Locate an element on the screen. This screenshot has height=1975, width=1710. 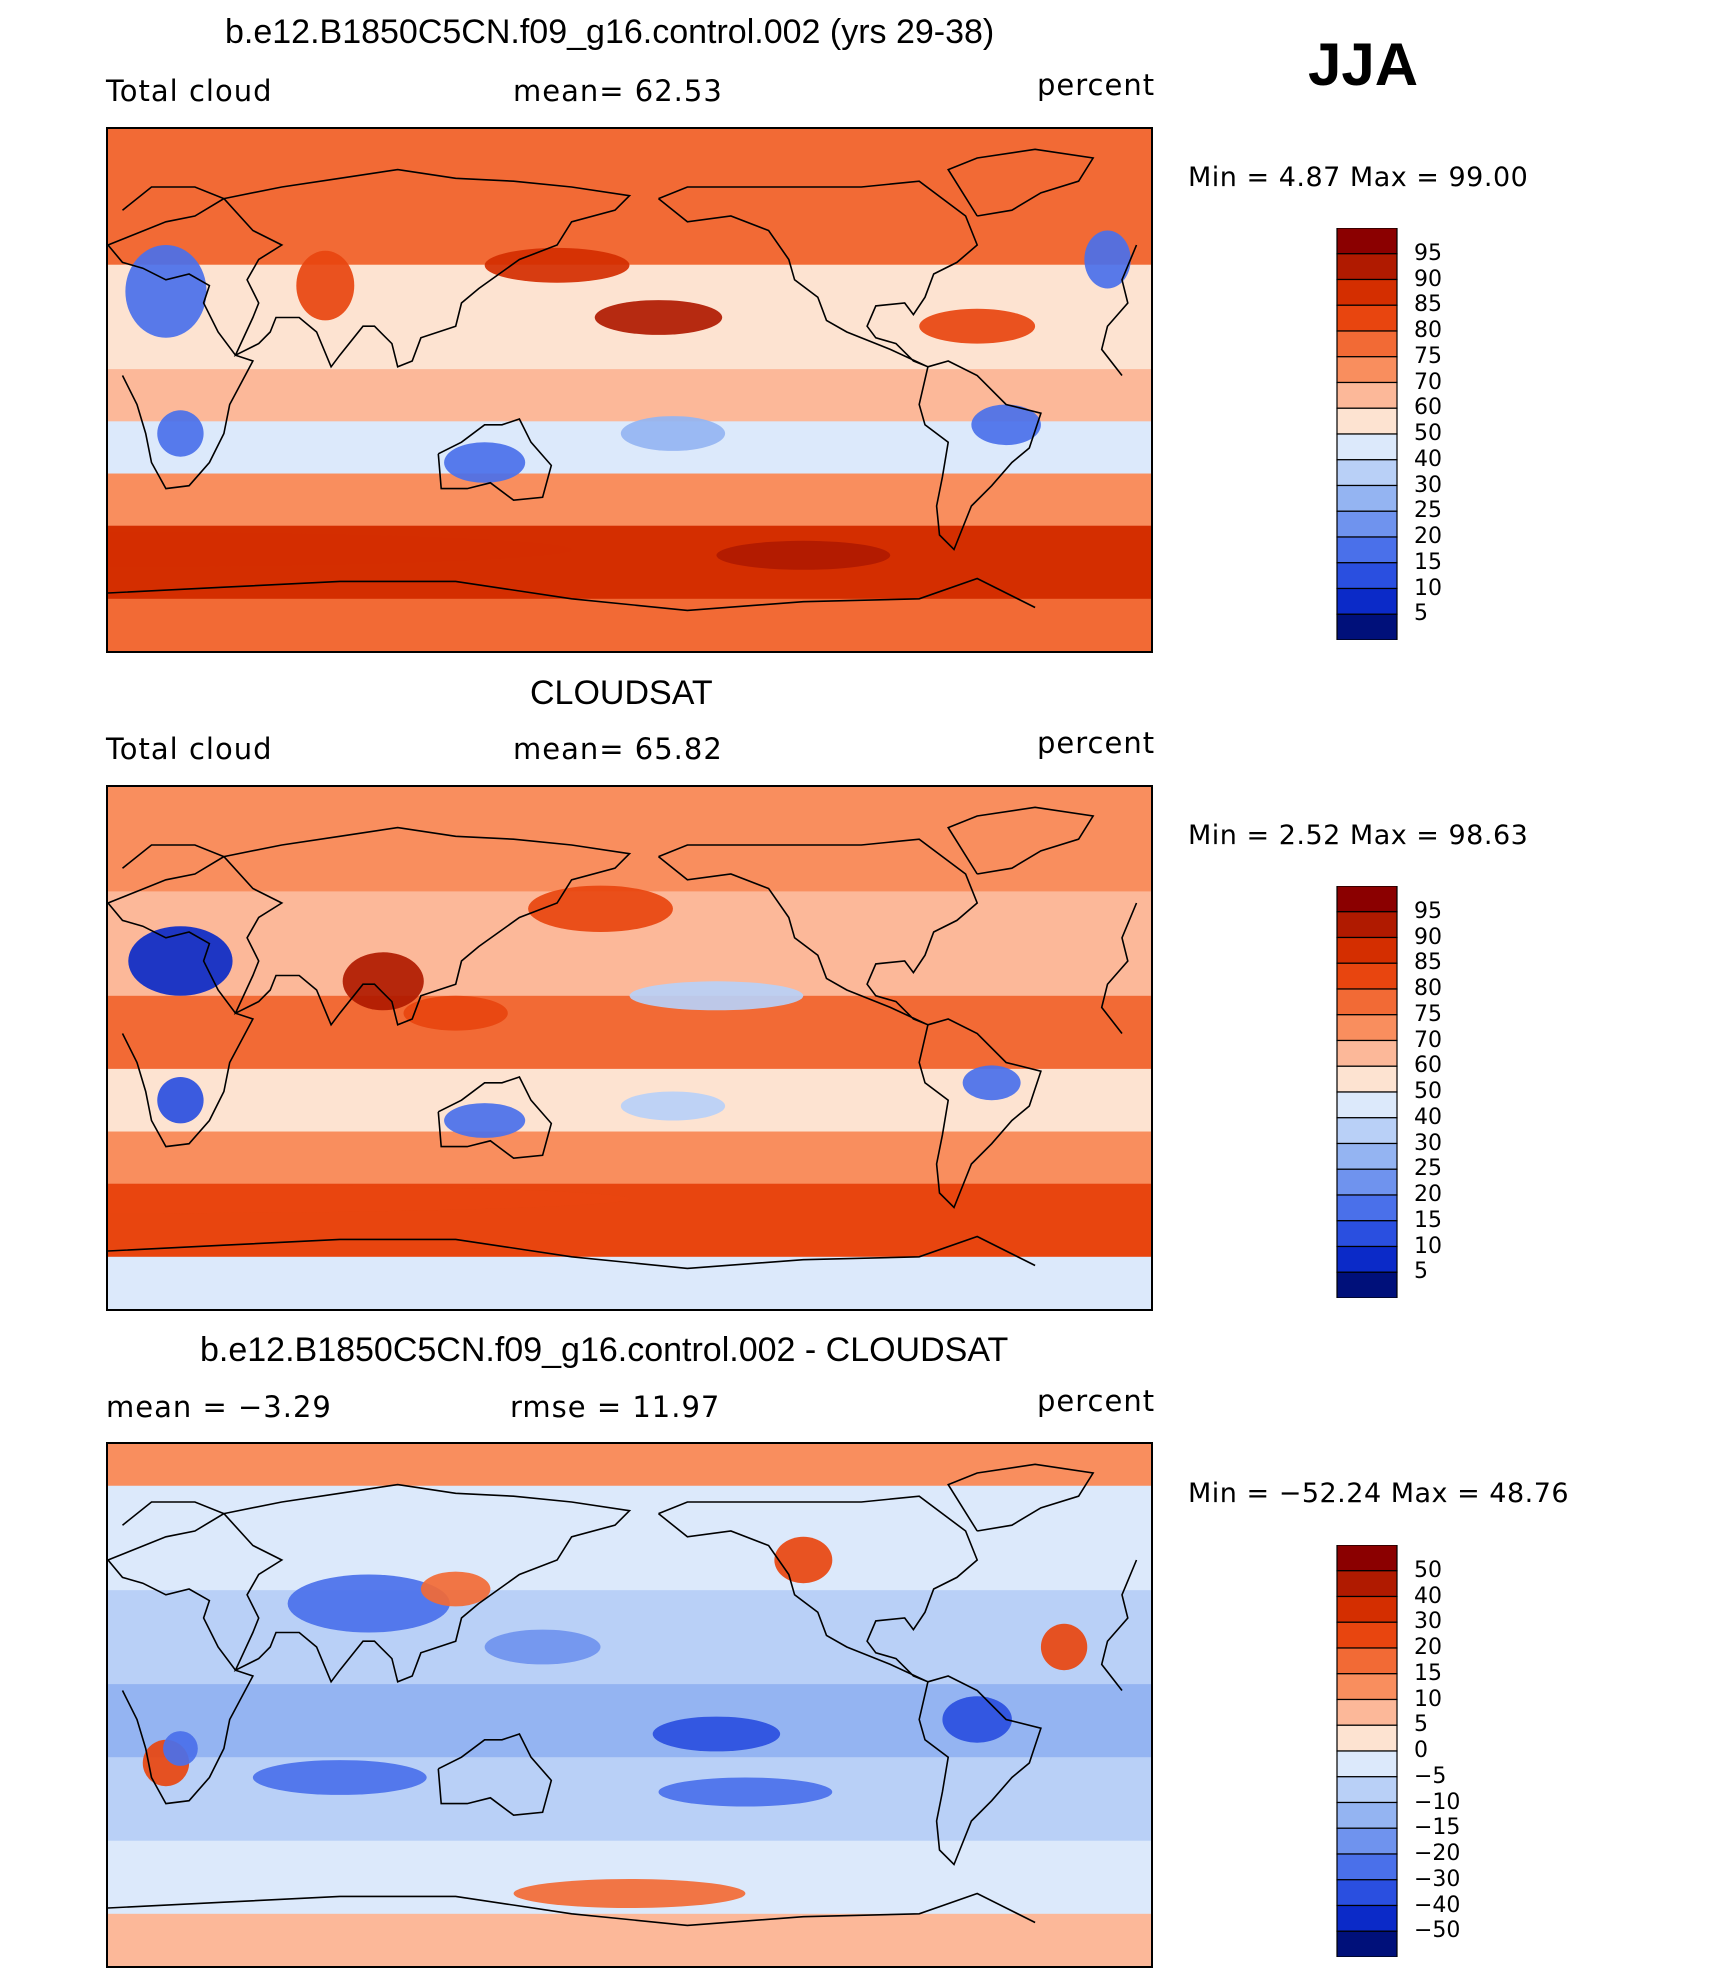
minmax-diff: Min = −52.24 Max = 48.76 is located at coordinates (1379, 1493).